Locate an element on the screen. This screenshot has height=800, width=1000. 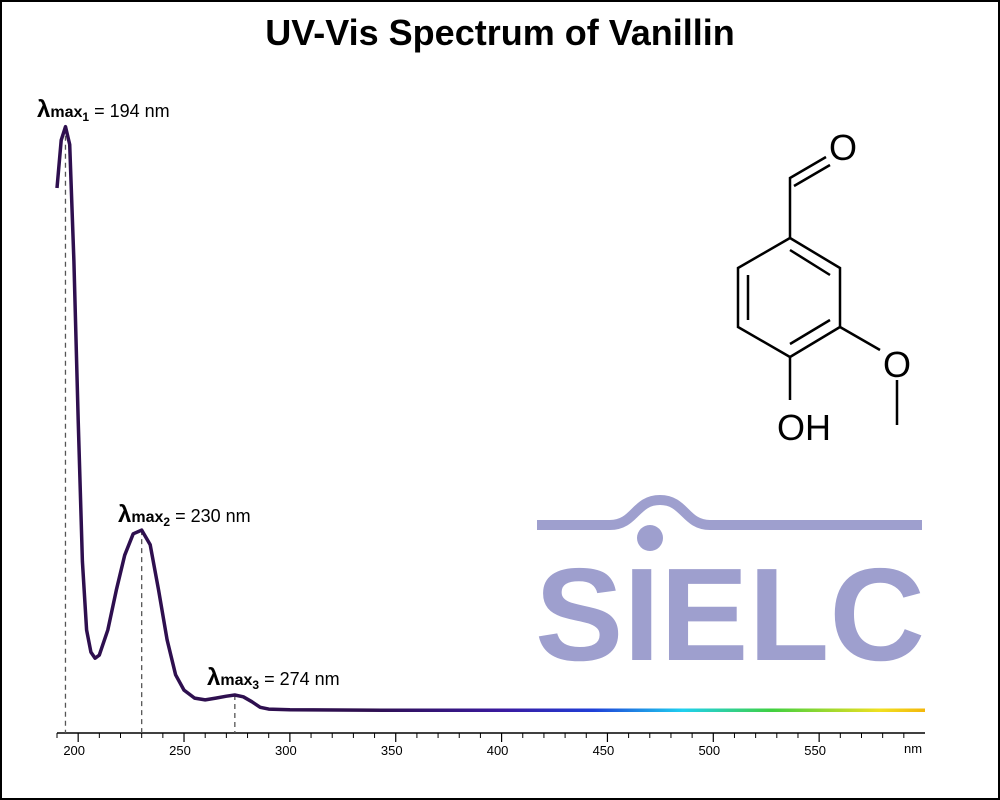
peak-value: = 274 nm is located at coordinates (302, 679).